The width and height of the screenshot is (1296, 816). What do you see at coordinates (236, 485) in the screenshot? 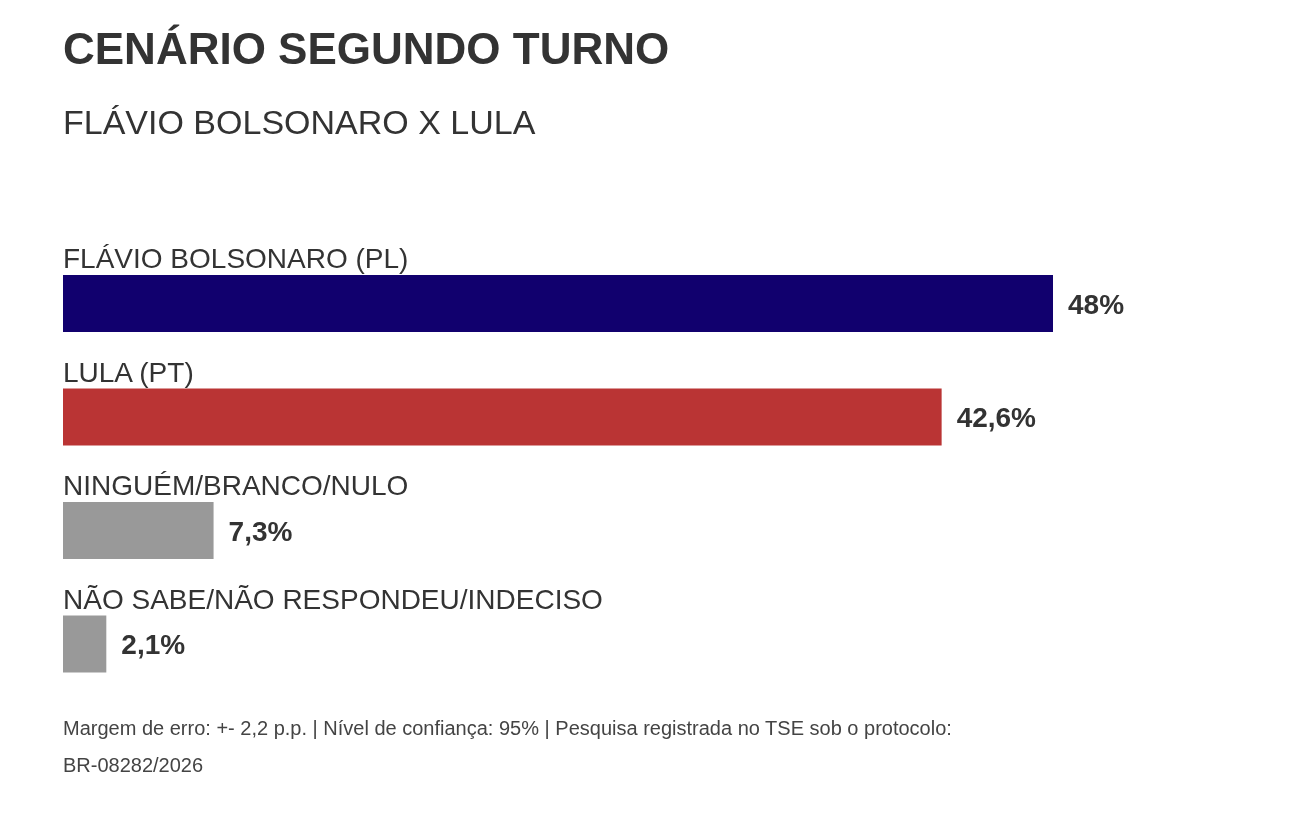
I see `y-tick-label: NINGUÉM/BRANCO/NULO` at bounding box center [236, 485].